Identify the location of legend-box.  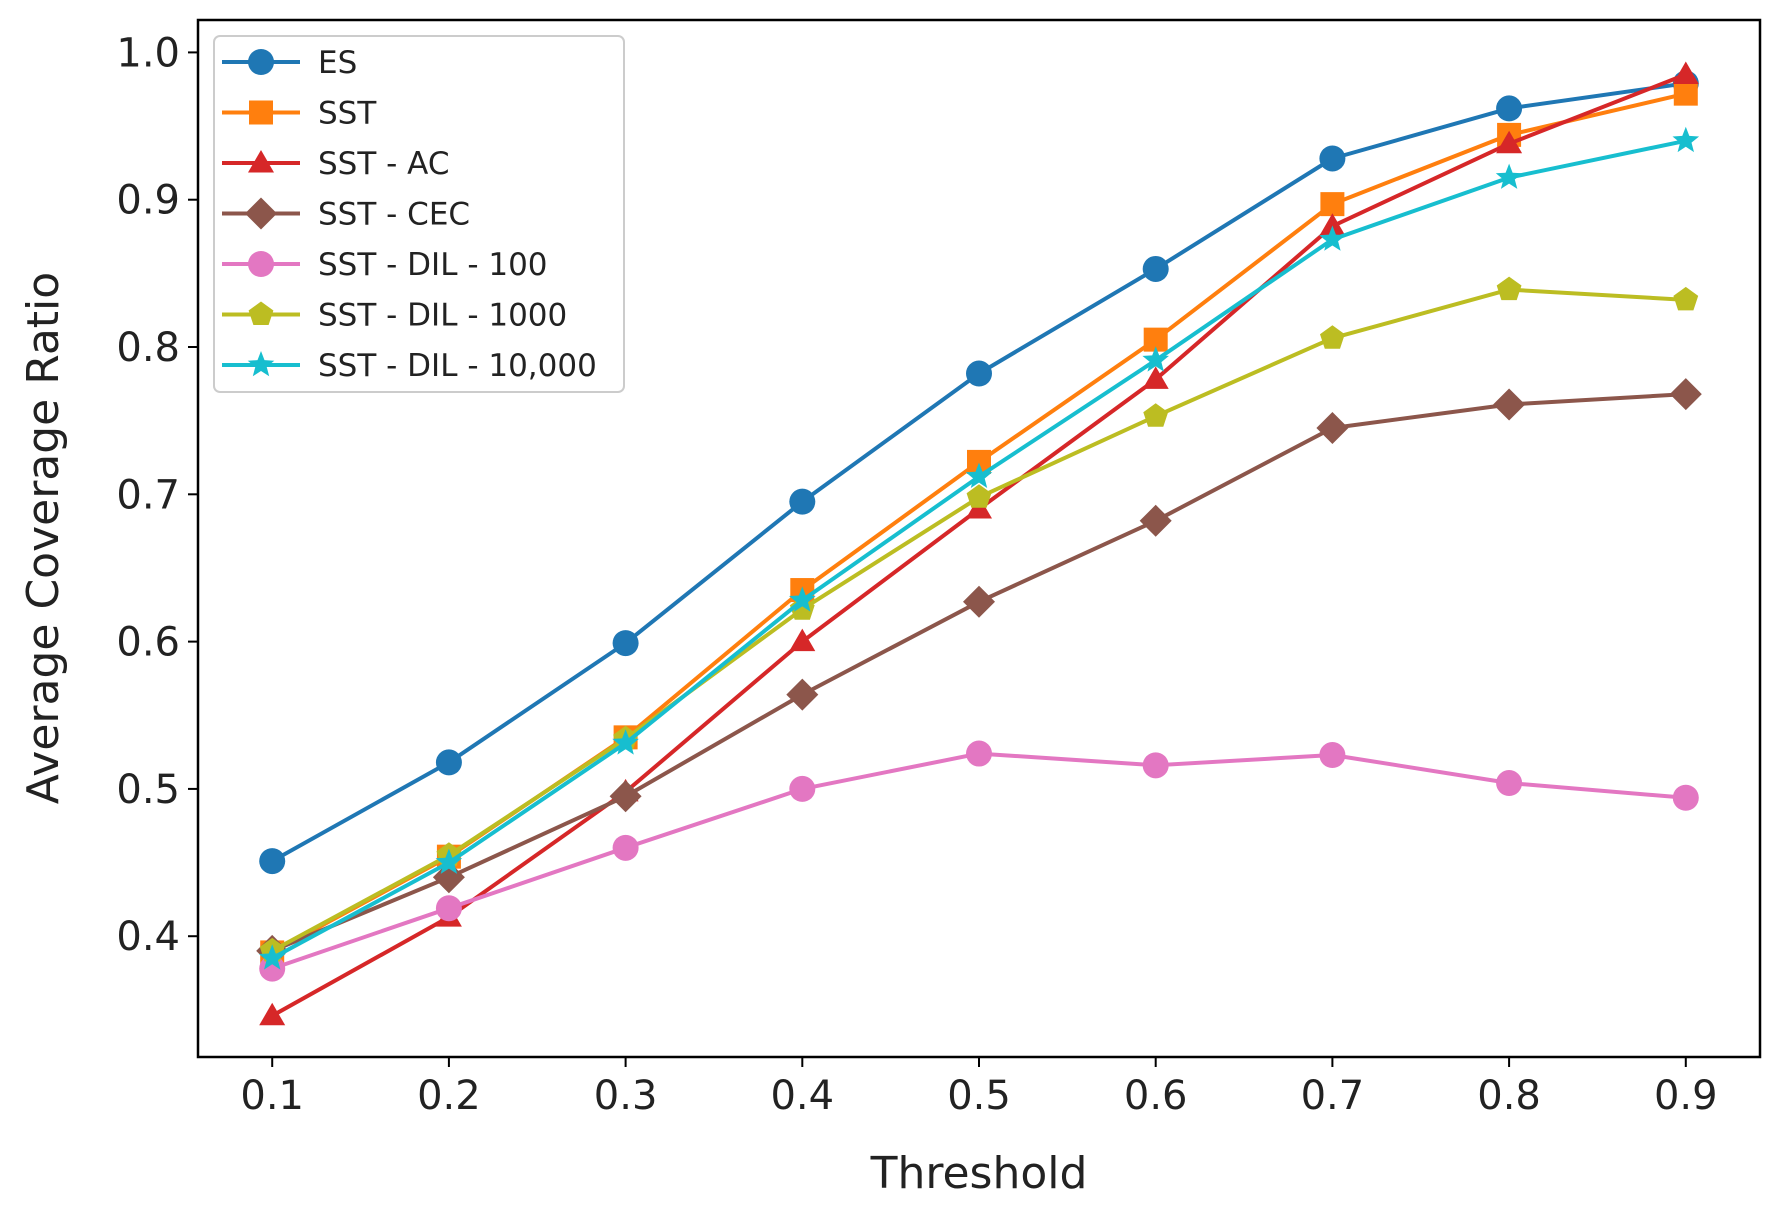
(419, 214).